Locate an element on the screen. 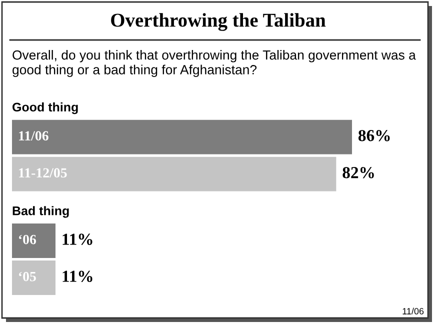 Image resolution: width=436 pixels, height=328 pixels. y-tick-label: ‘05 is located at coordinates (27, 277).